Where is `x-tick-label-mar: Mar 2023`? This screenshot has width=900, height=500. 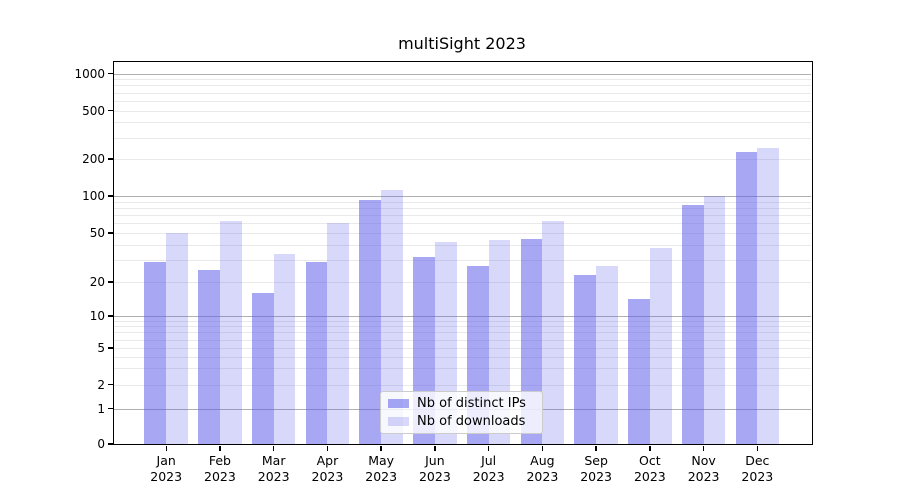
x-tick-label-mar: Mar 2023 is located at coordinates (273, 468).